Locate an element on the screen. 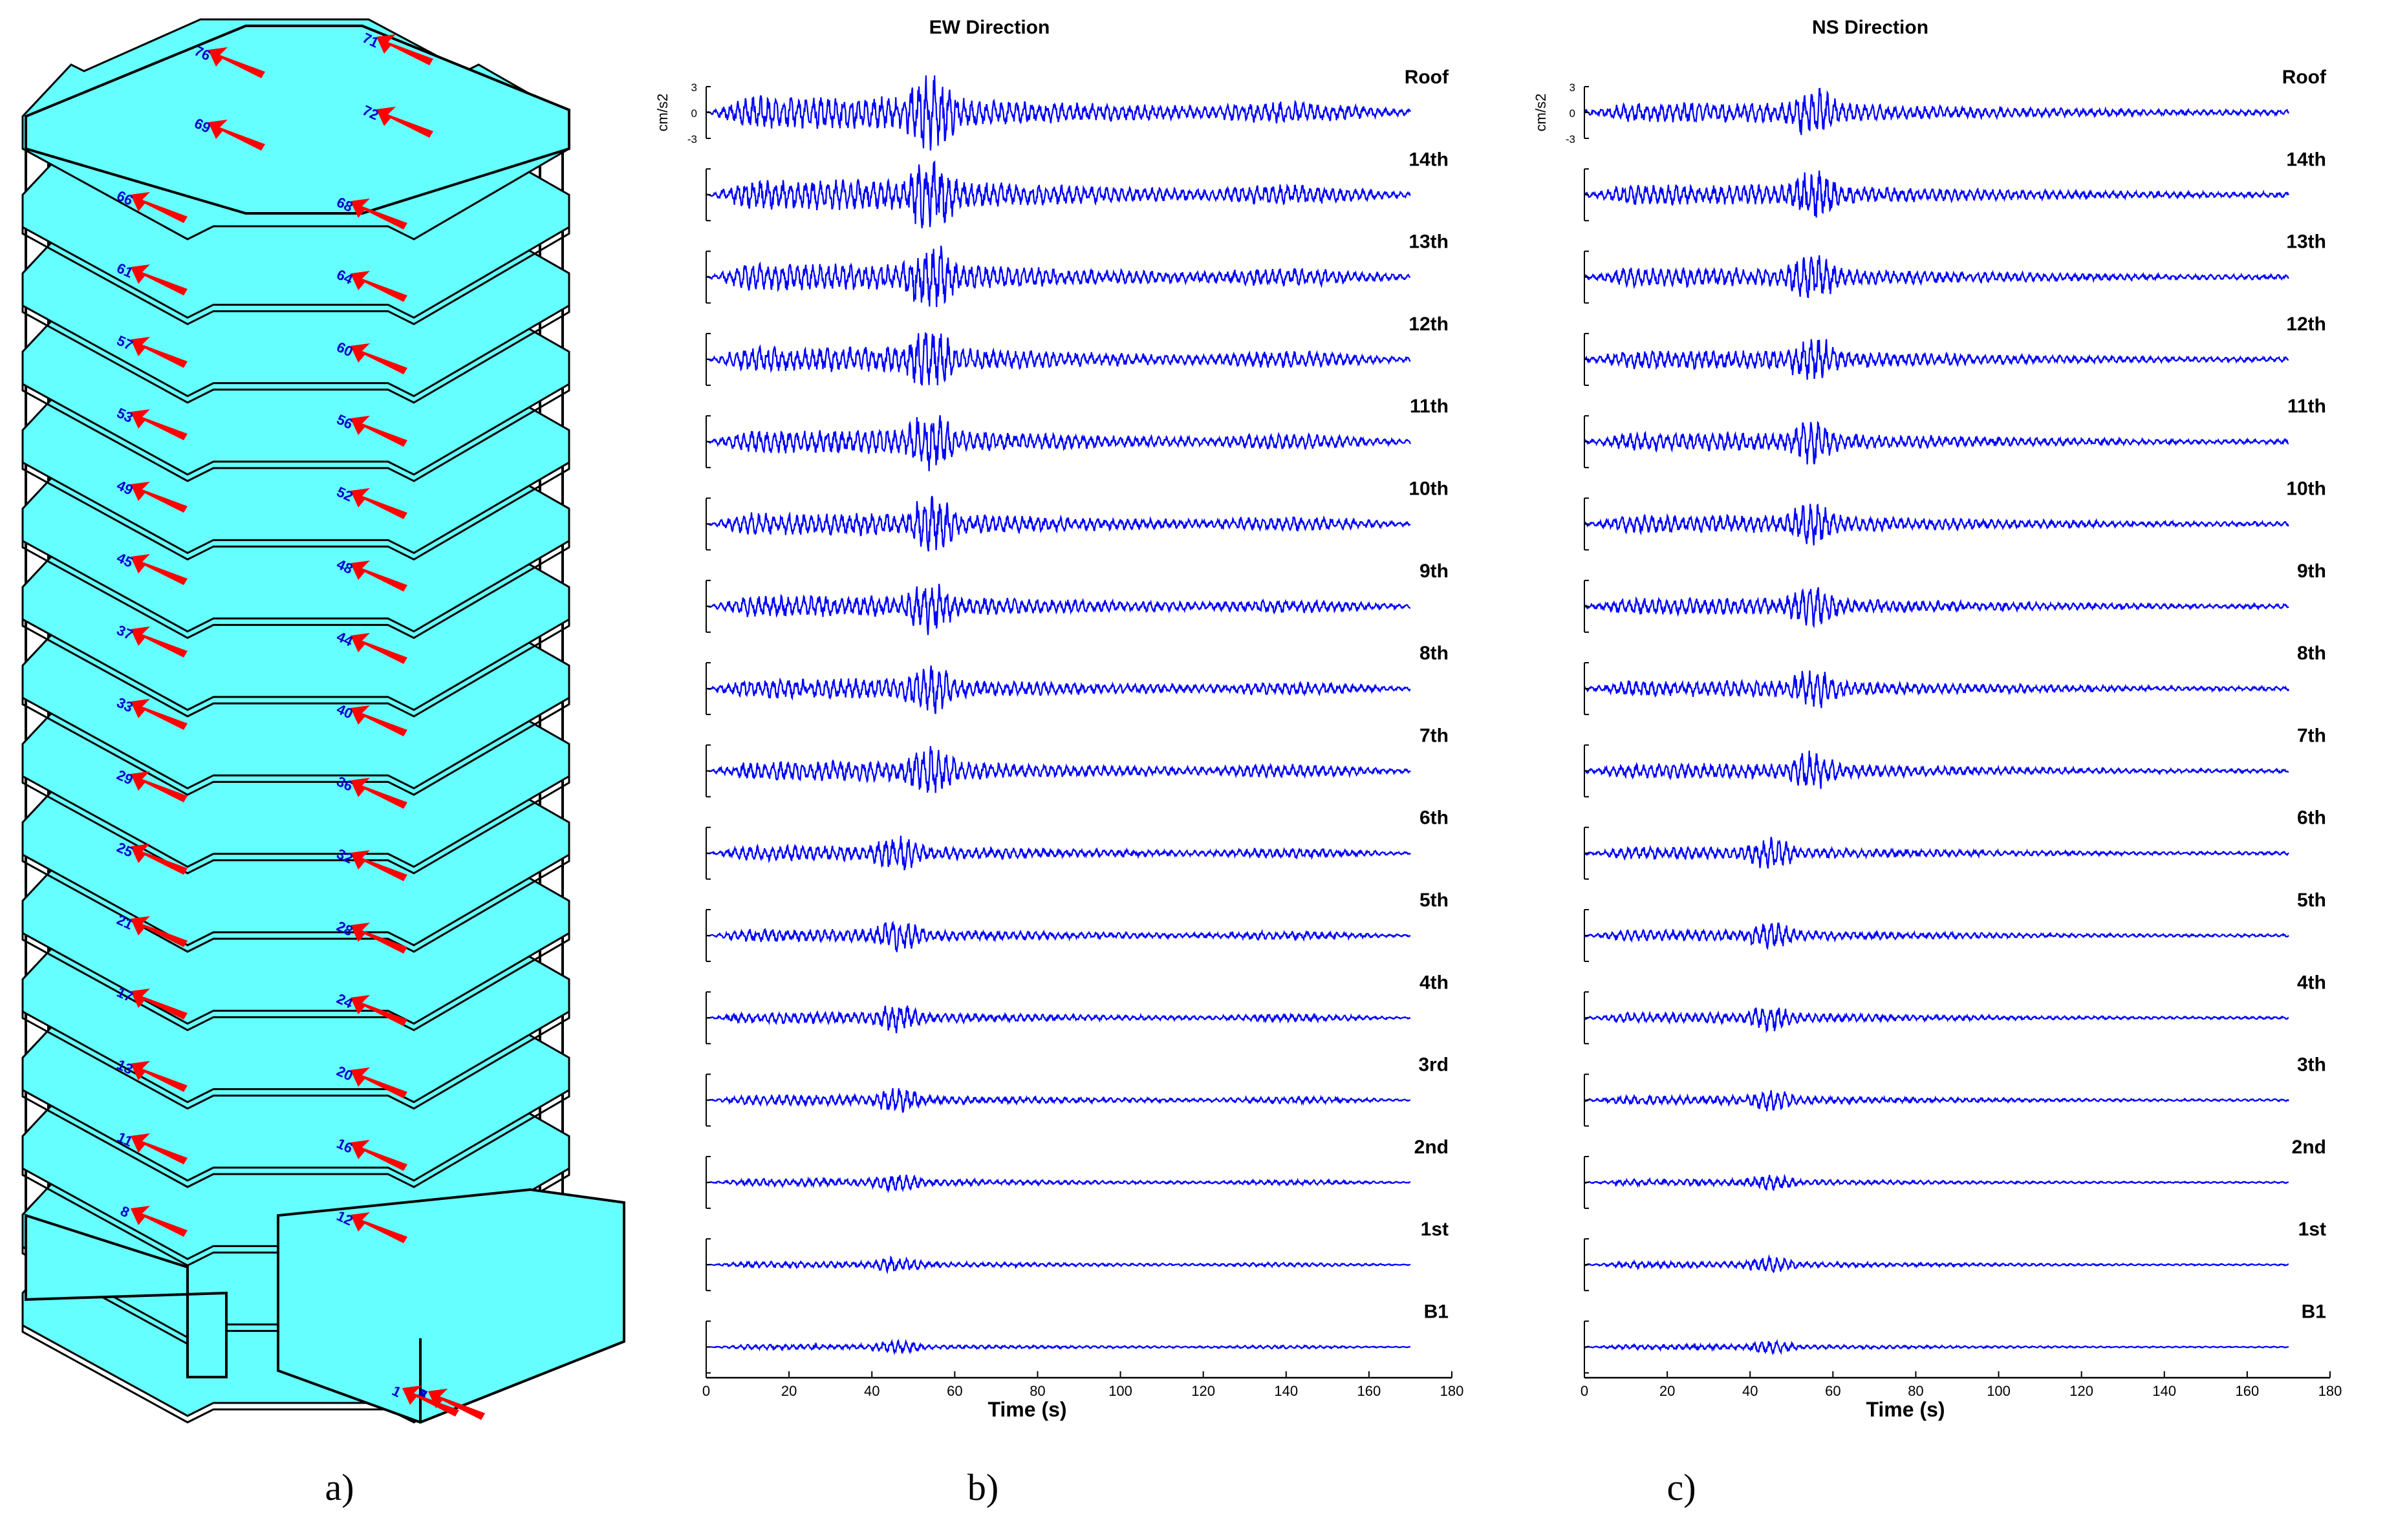  caption-a: a) is located at coordinates (339, 1487).